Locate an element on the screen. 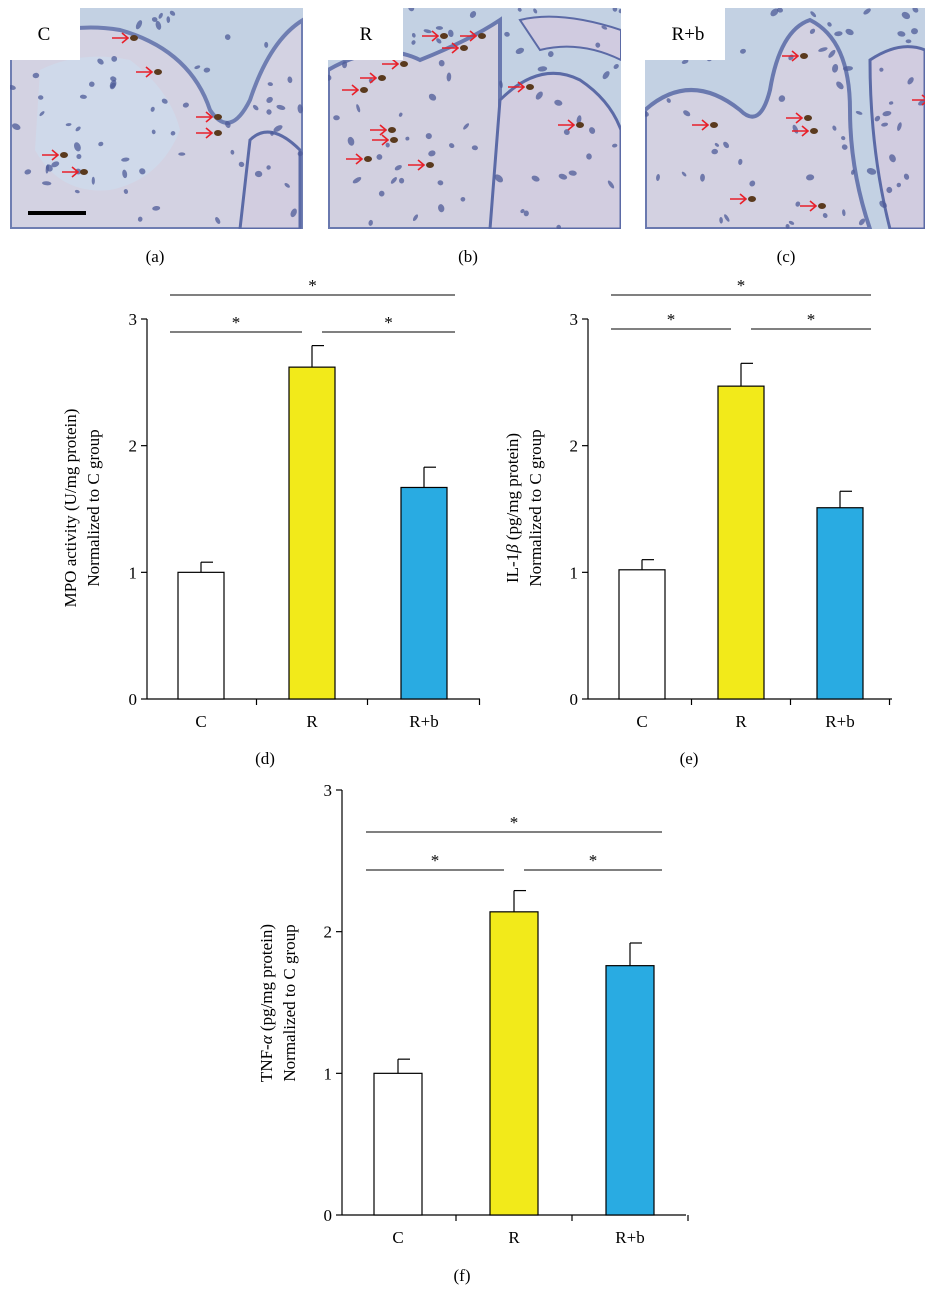 The height and width of the screenshot is (1292, 925). micrograph-c: R+b (c) is located at coordinates (785, 137).